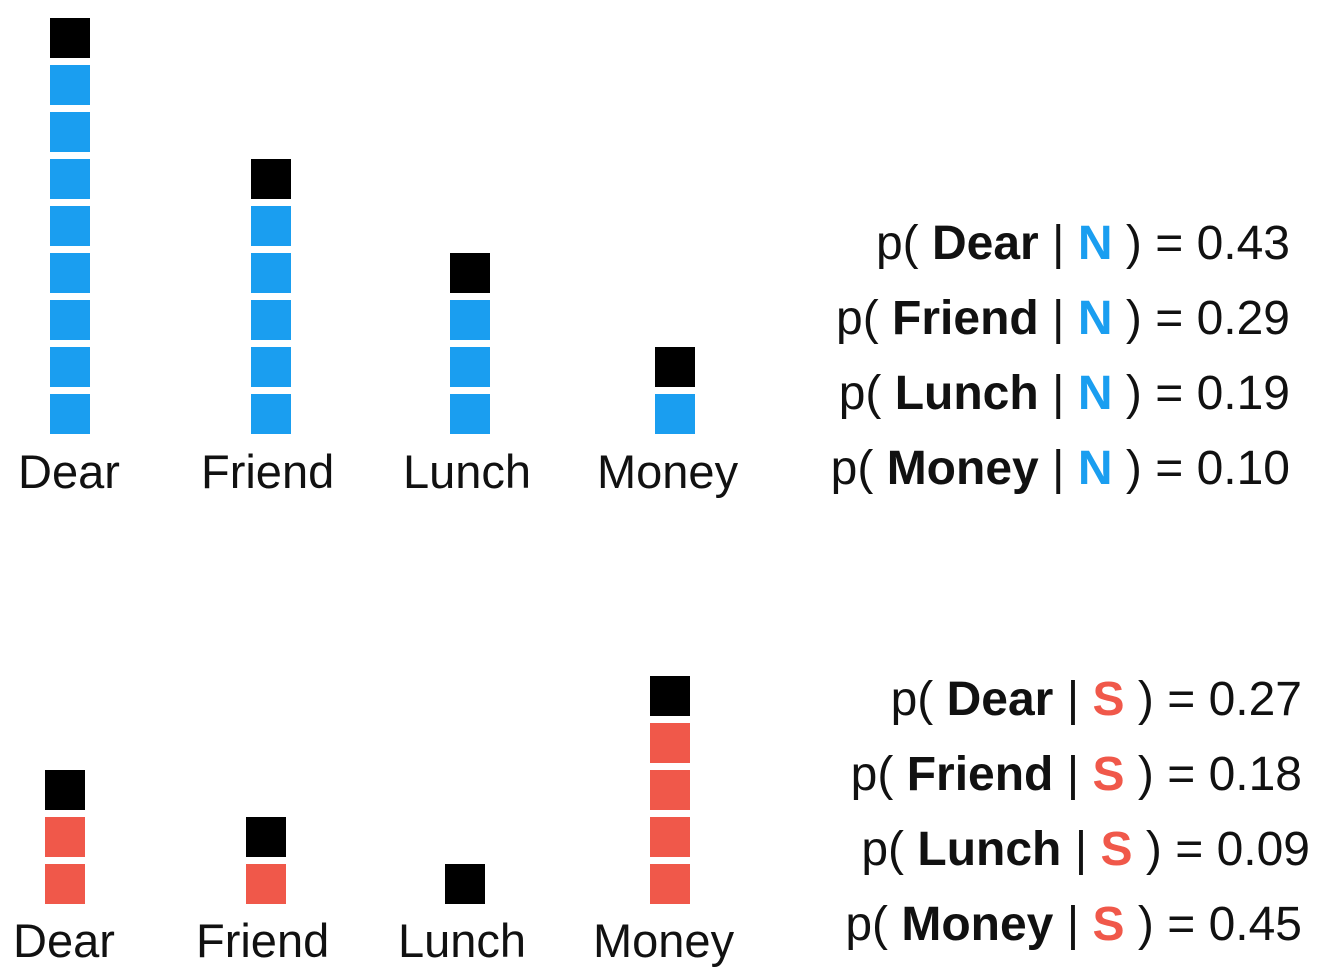  Describe the element at coordinates (268, 471) in the screenshot. I see `normal-word-label-friend: Friend` at that location.